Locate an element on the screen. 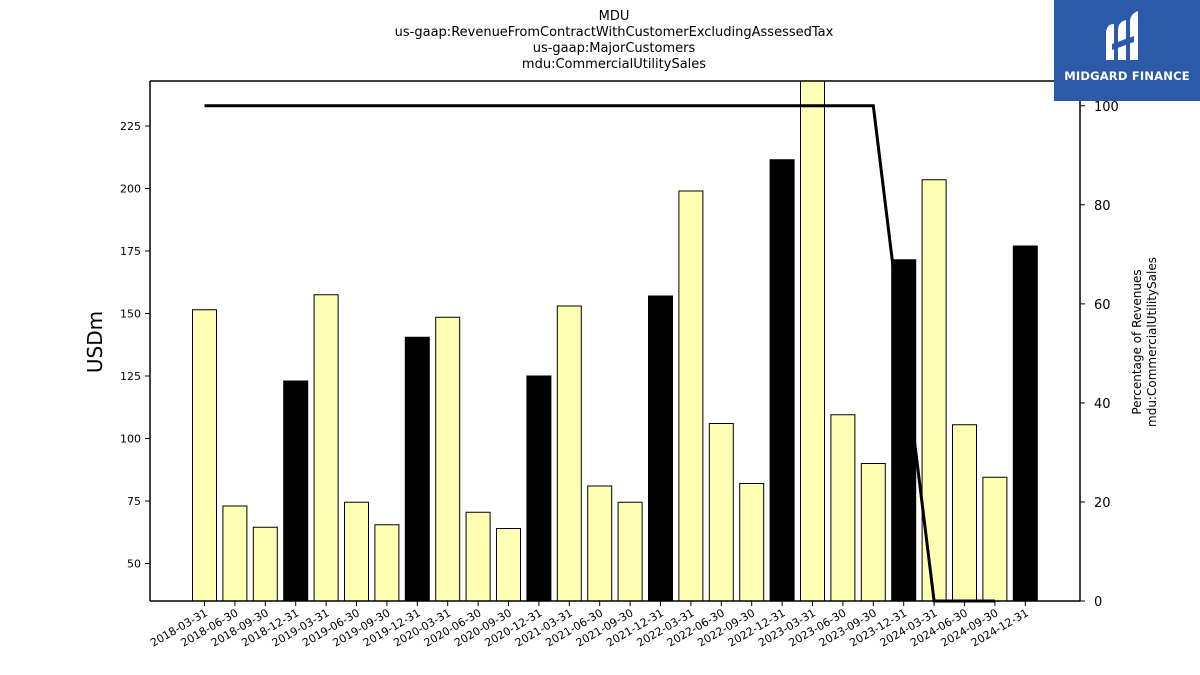  y-right-tick-label: 40 is located at coordinates (1102, 404).